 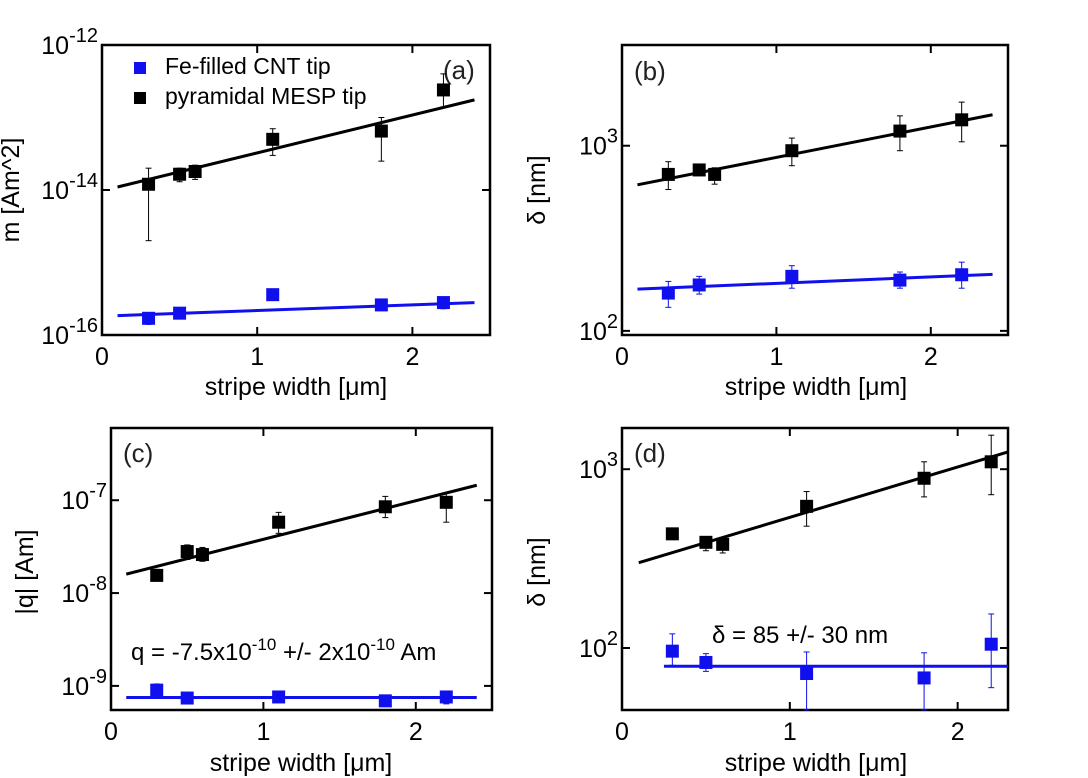 I want to click on panel-c-ytick-label-2: 10⁻⁷, so click(x=84, y=497).